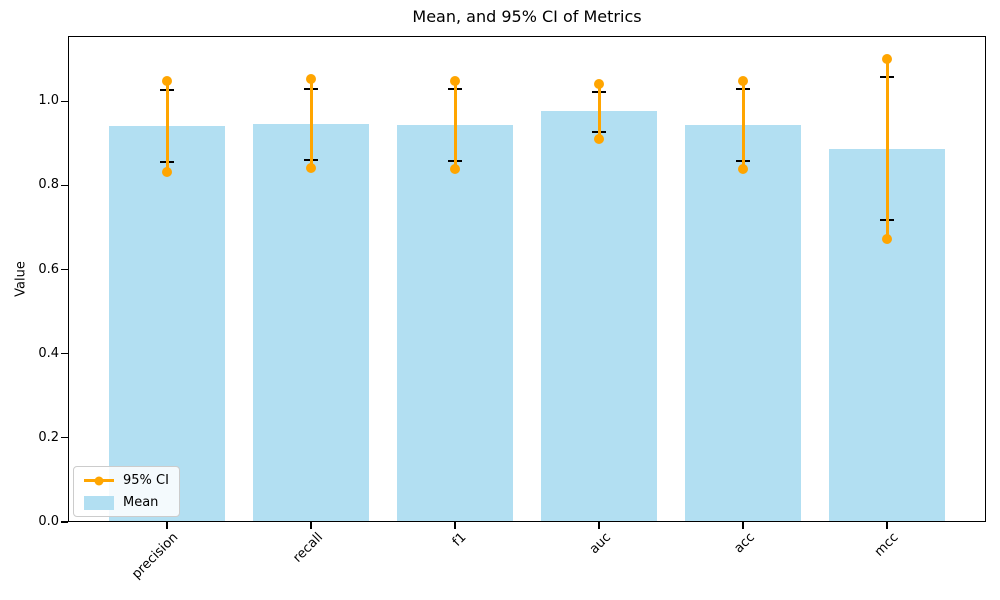  Describe the element at coordinates (48, 353) in the screenshot. I see `y-tick-label: 0.4` at that location.